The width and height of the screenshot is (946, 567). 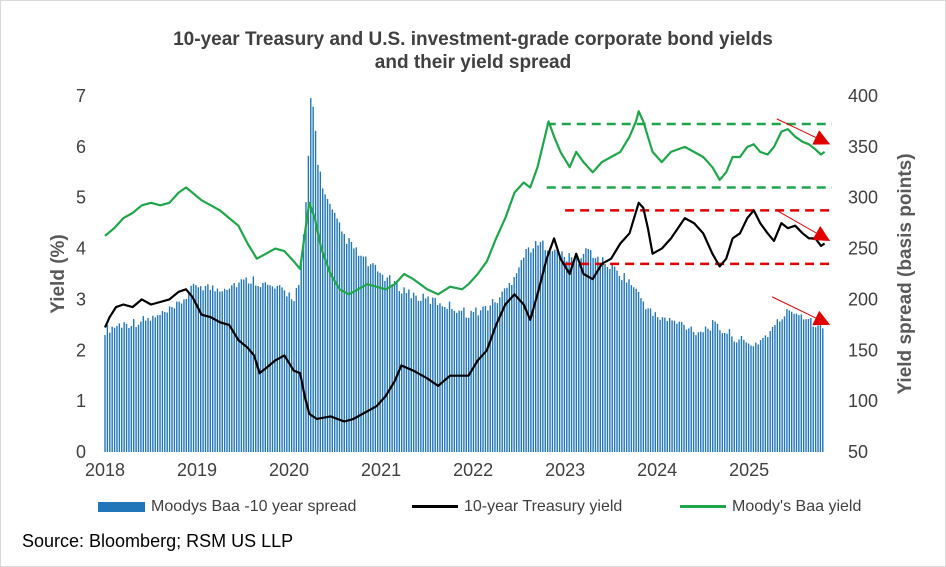 What do you see at coordinates (197, 470) in the screenshot?
I see `x-tick-label: 2019` at bounding box center [197, 470].